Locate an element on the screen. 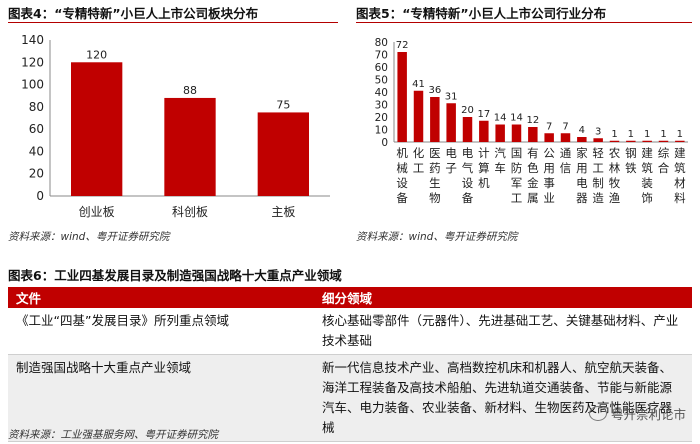 This screenshot has height=444, width=700. watermark: 粤开崇利论市 is located at coordinates (637, 413).